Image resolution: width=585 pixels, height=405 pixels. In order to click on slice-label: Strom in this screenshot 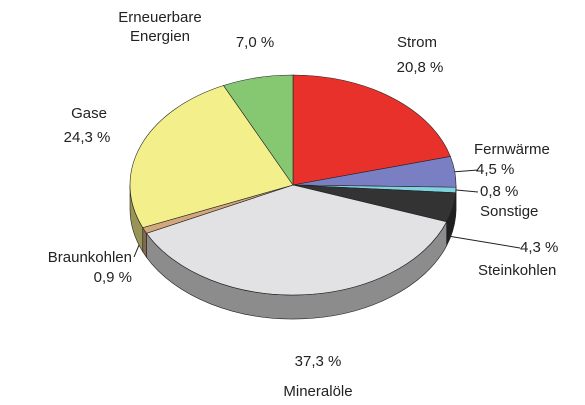, I will do `click(417, 42)`.